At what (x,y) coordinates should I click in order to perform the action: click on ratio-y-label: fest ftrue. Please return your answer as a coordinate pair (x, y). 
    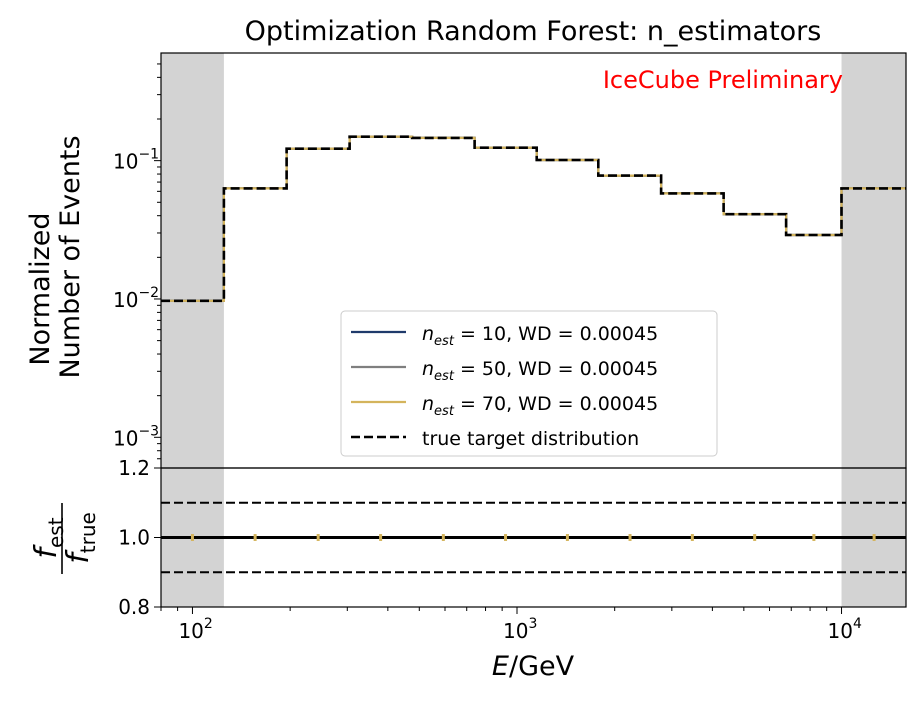
    Looking at the image, I should click on (64, 538).